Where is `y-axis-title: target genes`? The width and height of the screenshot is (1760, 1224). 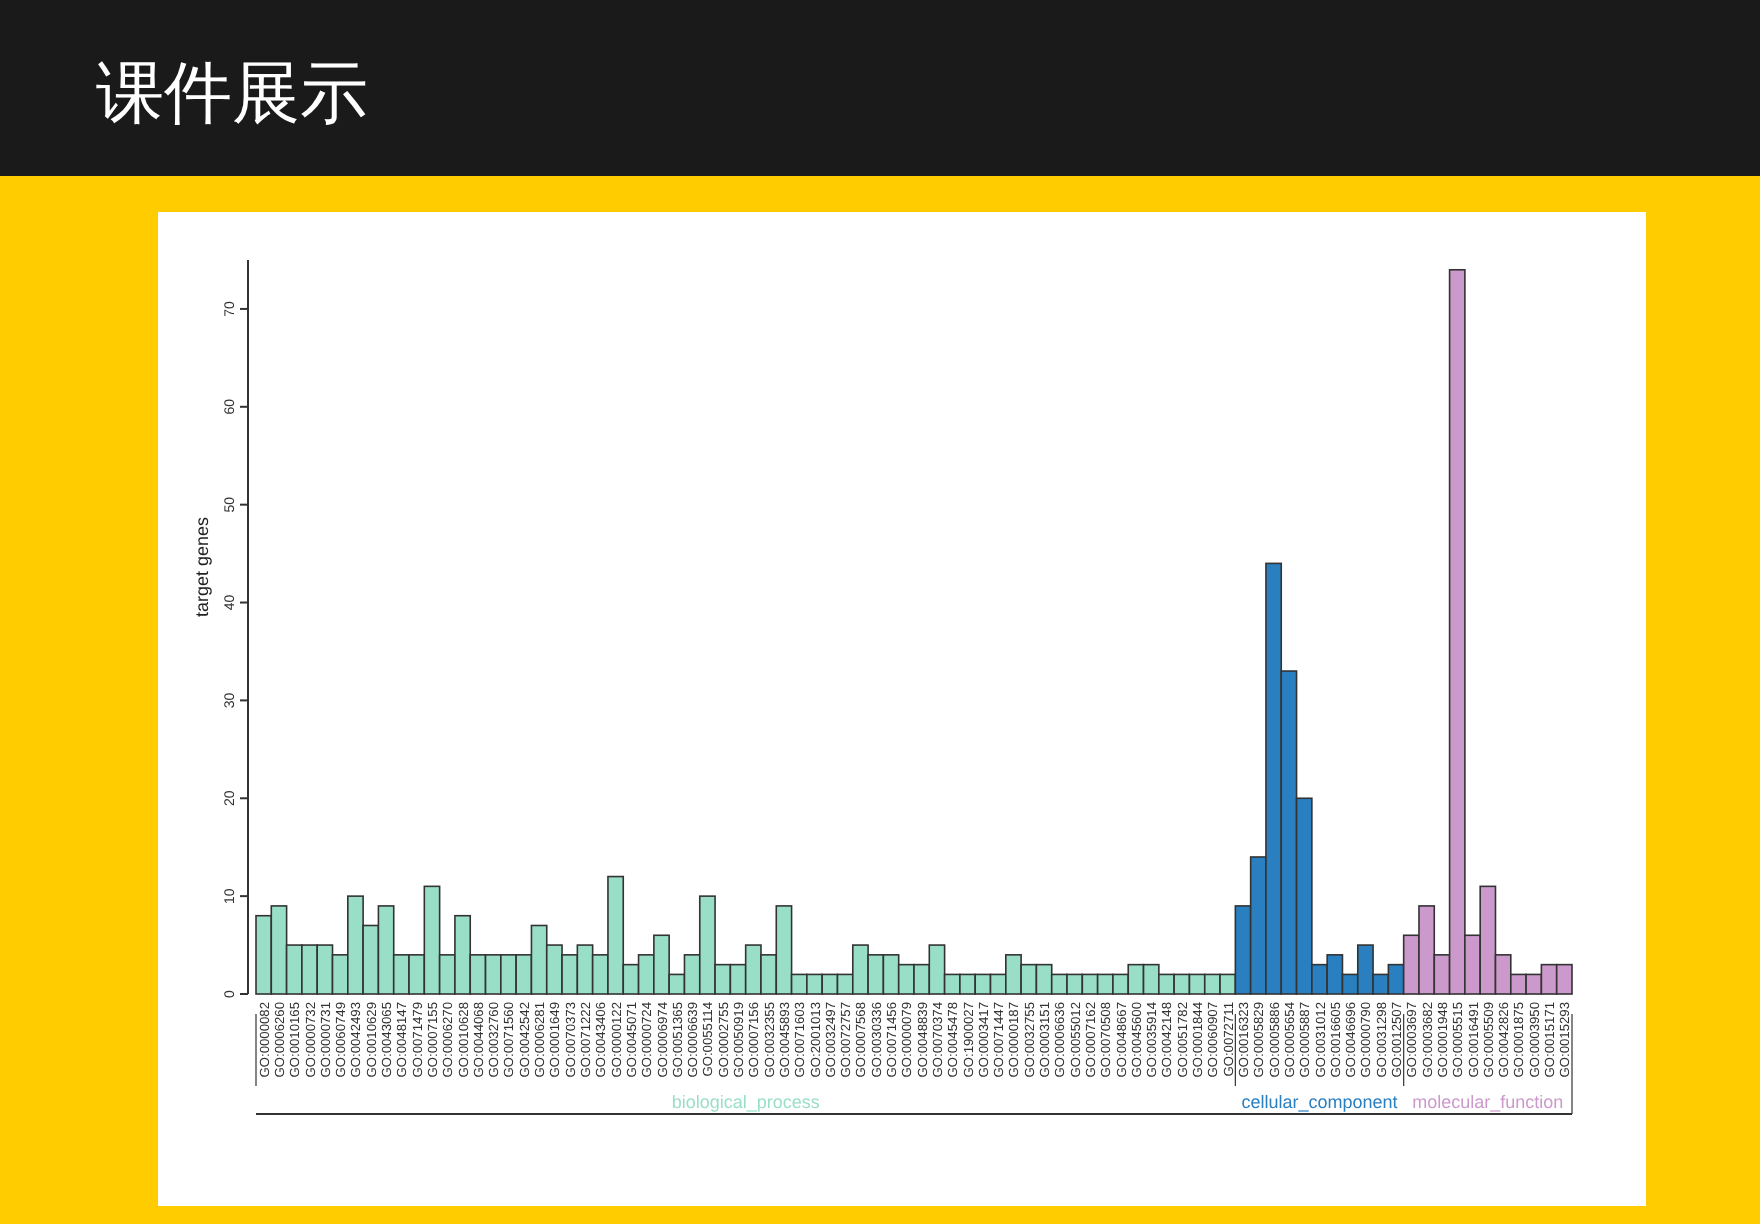
y-axis-title: target genes is located at coordinates (202, 566).